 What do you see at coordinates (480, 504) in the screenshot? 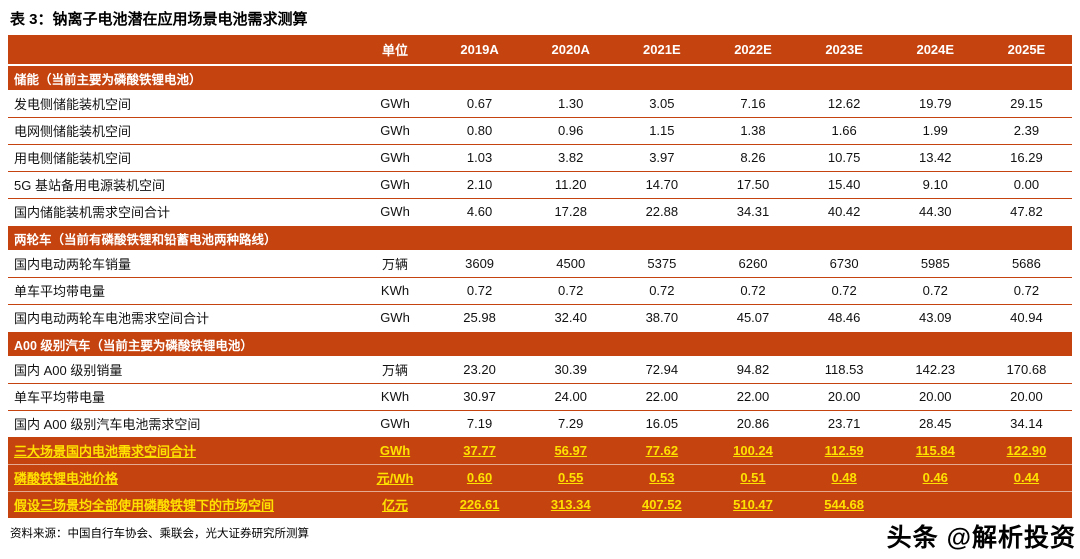
I see `cell-value: 226.61` at bounding box center [480, 504].